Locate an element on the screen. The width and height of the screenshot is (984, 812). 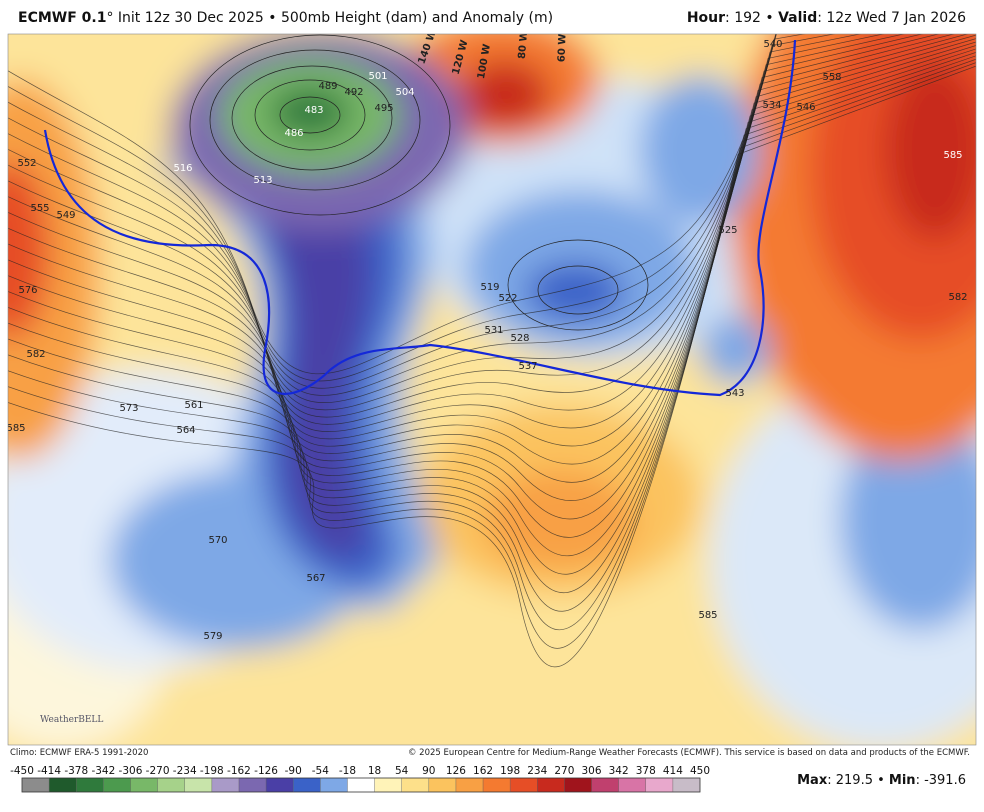
longitude-label: 60 W is located at coordinates (563, 48).